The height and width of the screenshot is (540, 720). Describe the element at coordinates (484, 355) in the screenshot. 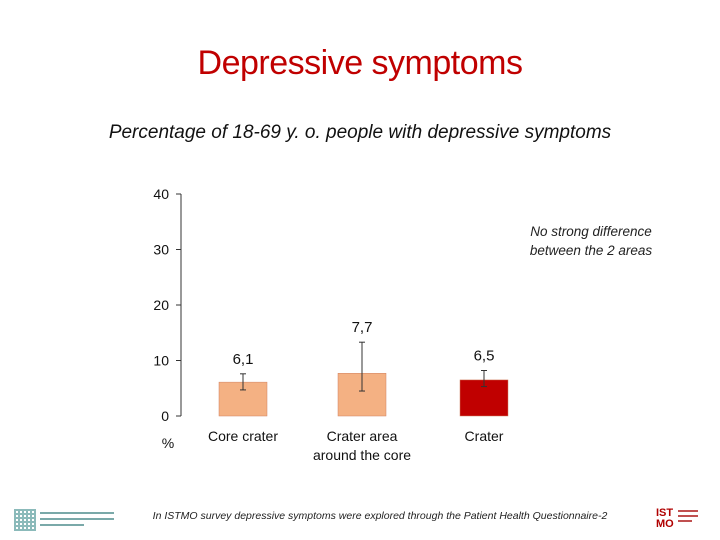

I see `data-label: 6,5` at that location.